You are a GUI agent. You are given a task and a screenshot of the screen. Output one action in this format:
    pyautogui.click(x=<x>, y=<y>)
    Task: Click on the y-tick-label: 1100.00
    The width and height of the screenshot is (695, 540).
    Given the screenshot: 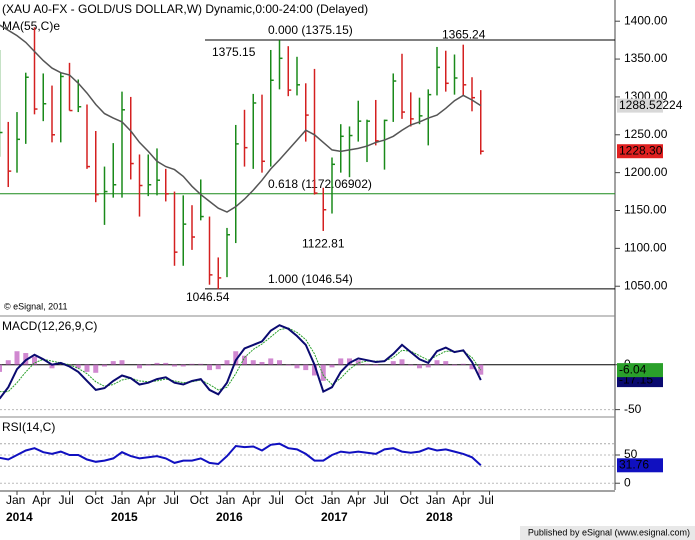 What is the action you would take?
    pyautogui.click(x=645, y=248)
    